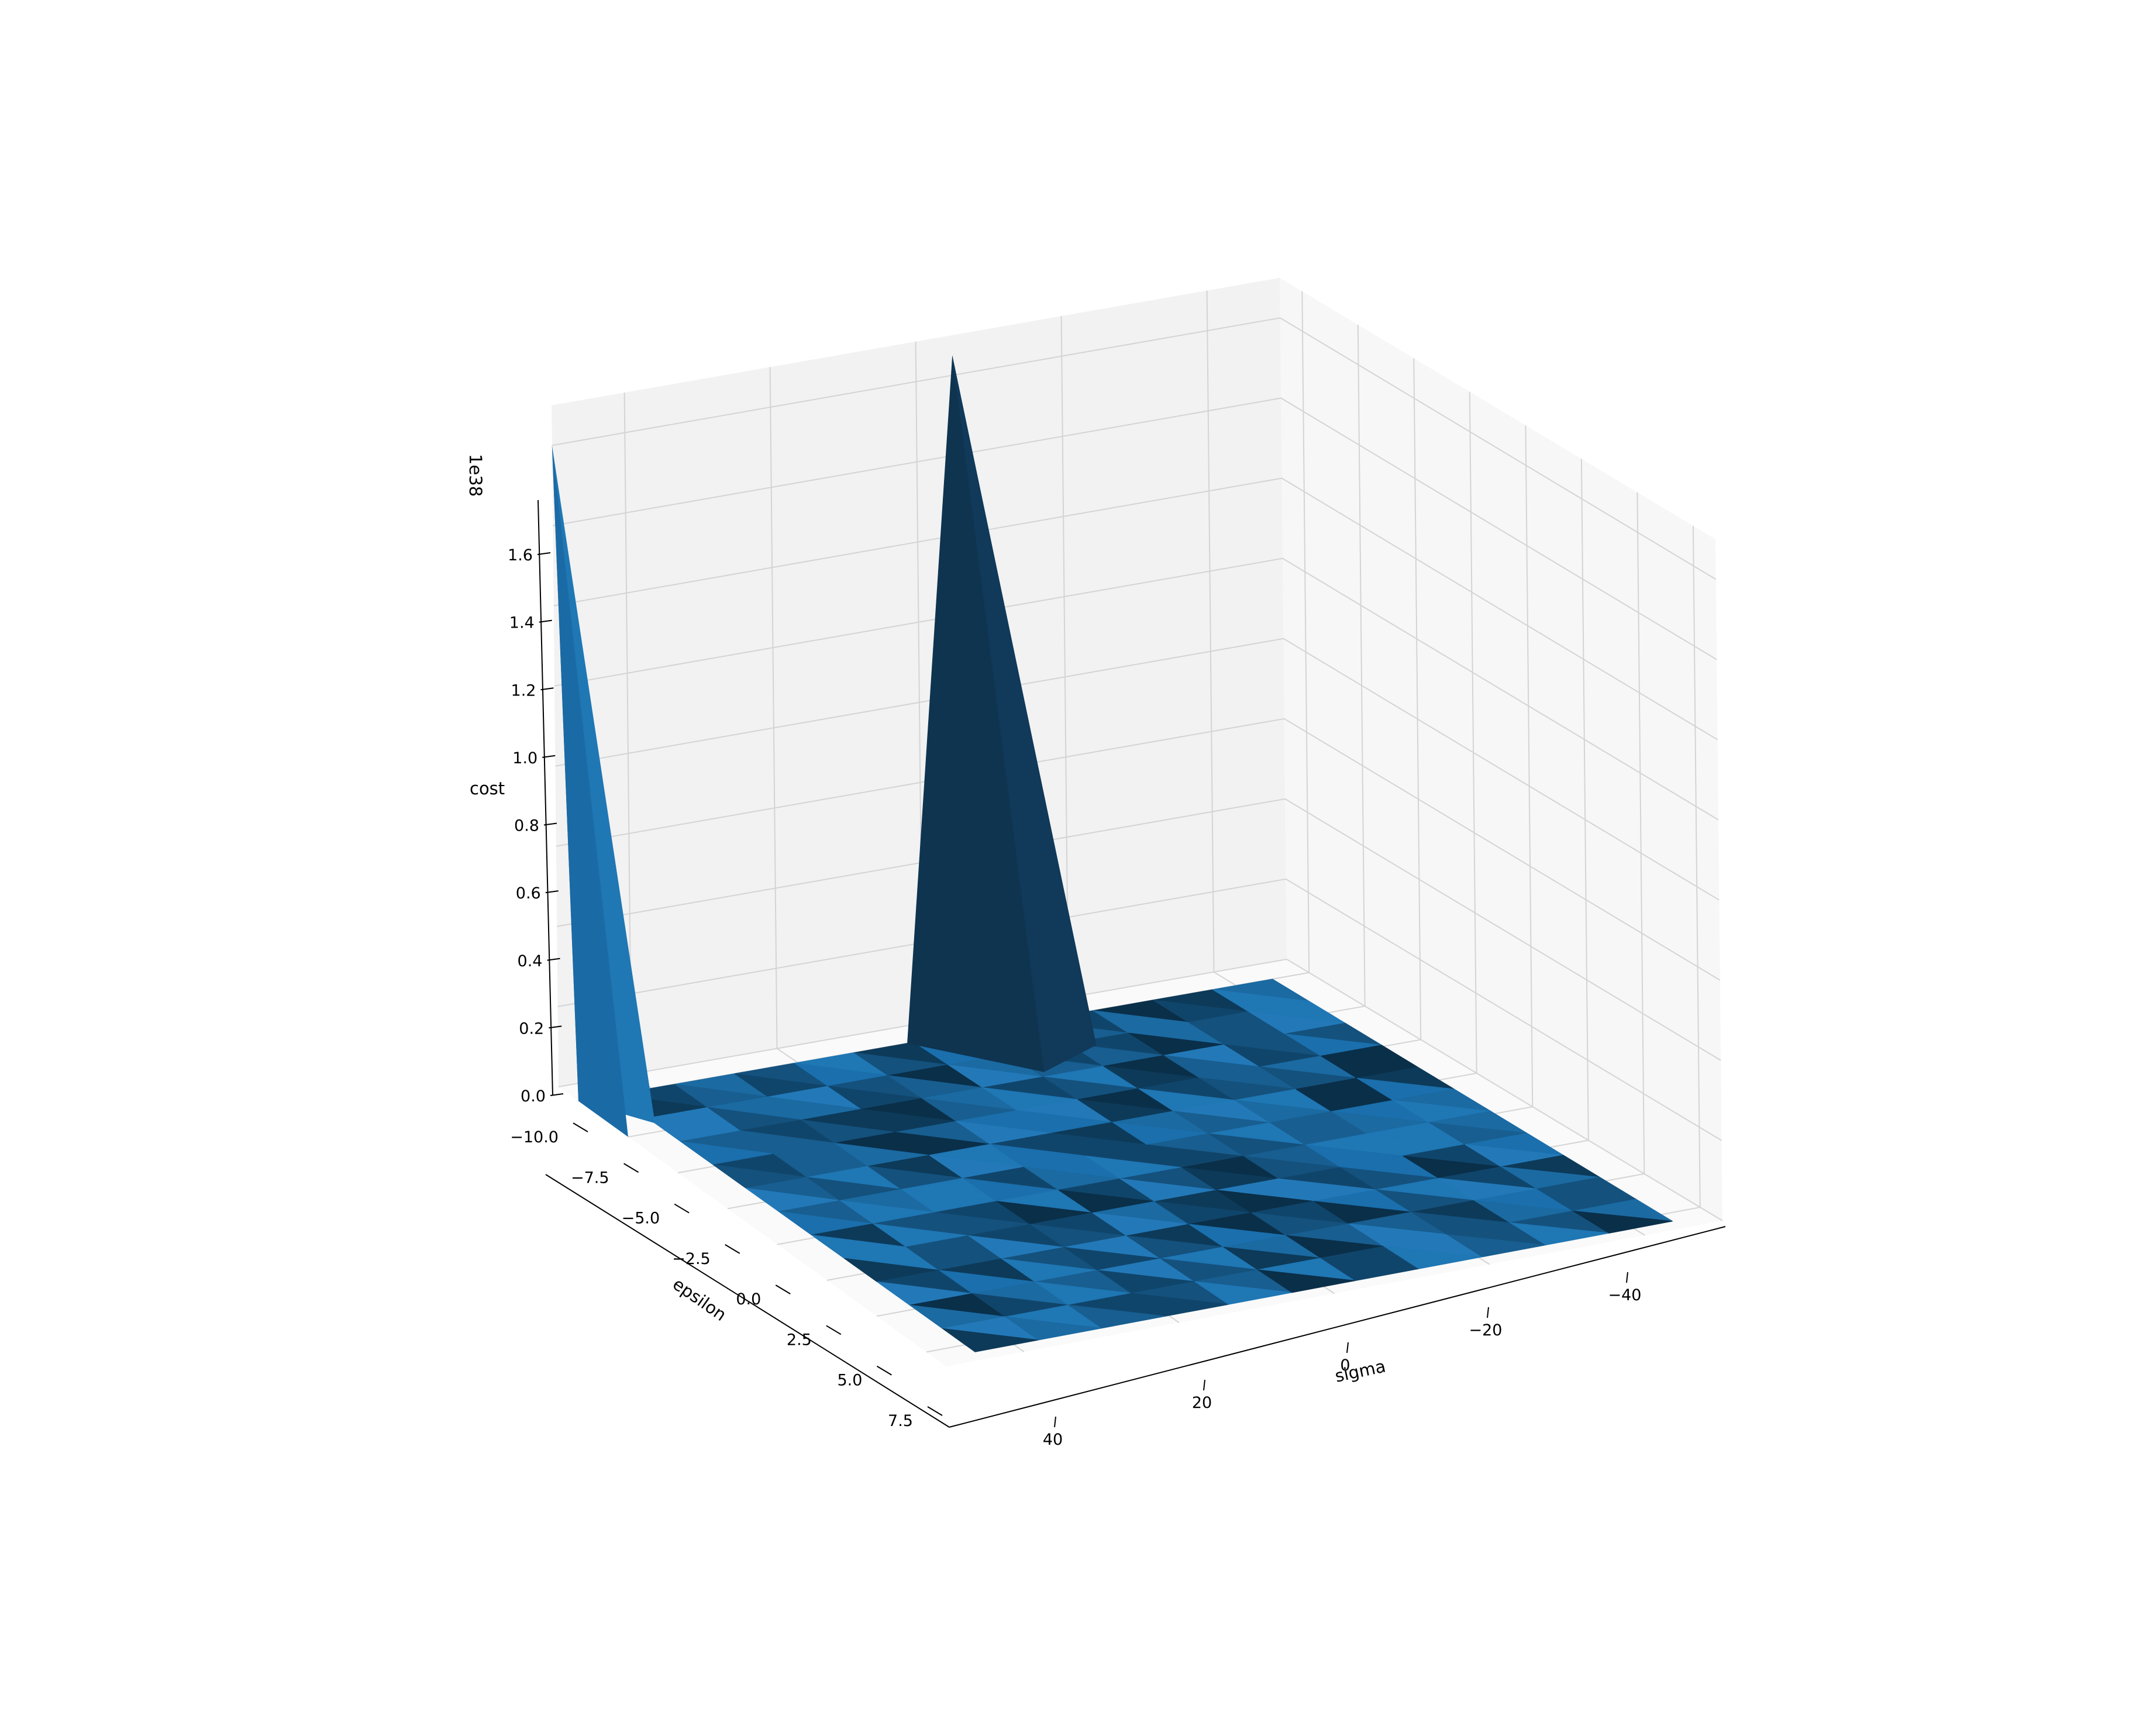  I want to click on sigma-axis-line, so click(1337, 1327).